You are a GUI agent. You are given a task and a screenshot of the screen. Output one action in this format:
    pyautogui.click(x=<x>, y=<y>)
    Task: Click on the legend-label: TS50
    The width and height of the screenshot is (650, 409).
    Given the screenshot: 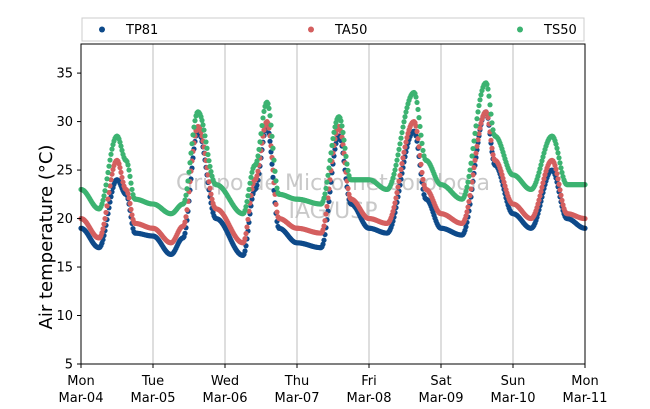 What is the action you would take?
    pyautogui.click(x=560, y=30)
    